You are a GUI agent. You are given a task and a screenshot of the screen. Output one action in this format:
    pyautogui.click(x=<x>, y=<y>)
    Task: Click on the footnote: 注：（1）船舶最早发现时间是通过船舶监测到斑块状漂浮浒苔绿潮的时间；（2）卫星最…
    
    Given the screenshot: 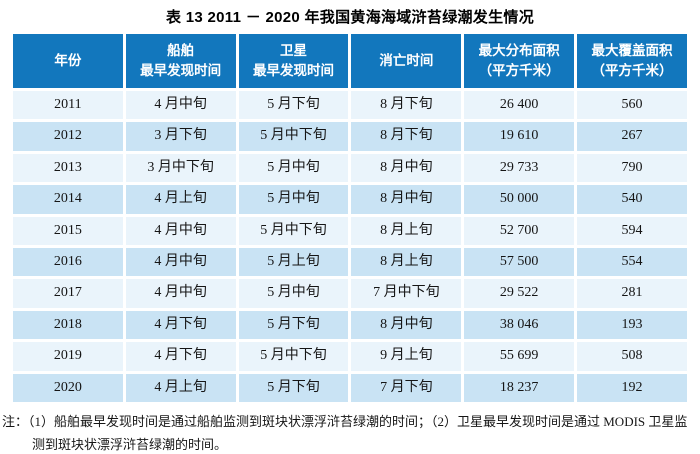 What is the action you would take?
    pyautogui.click(x=345, y=433)
    